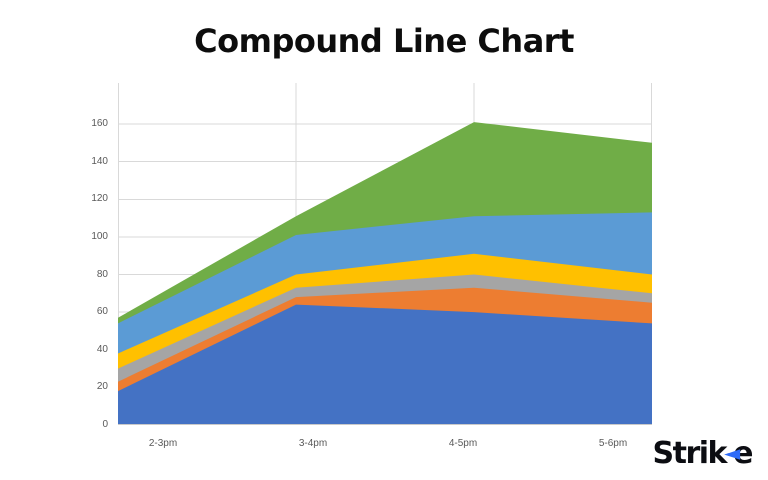 This screenshot has height=480, width=768. What do you see at coordinates (613, 443) in the screenshot?
I see `x-axis-tick-label: 5-6pm` at bounding box center [613, 443].